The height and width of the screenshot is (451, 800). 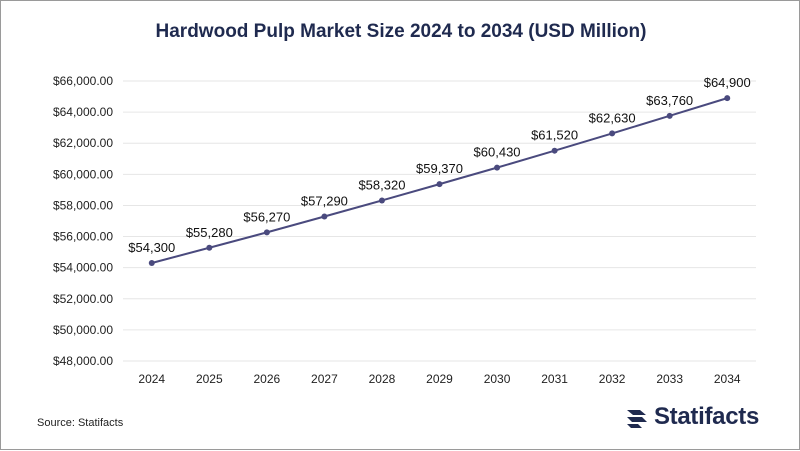 What do you see at coordinates (83, 361) in the screenshot?
I see `y-tick-label: $48,000.00` at bounding box center [83, 361].